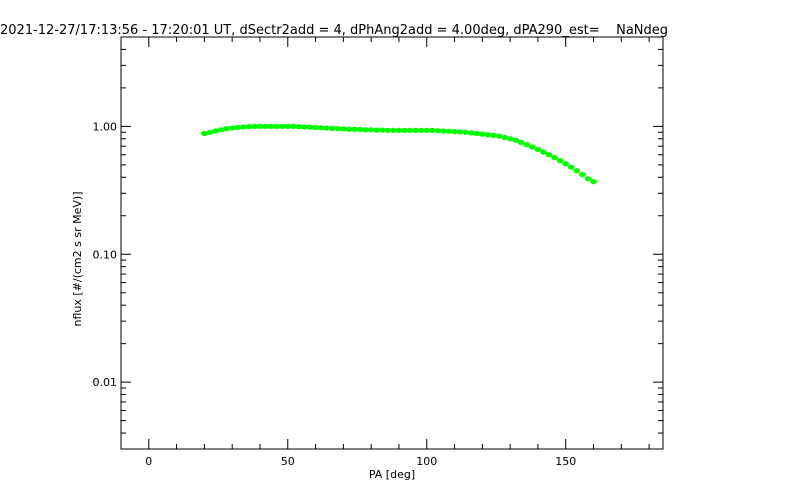 The image size is (800, 500). What do you see at coordinates (105, 126) in the screenshot?
I see `y-tick-label: 1.00` at bounding box center [105, 126].